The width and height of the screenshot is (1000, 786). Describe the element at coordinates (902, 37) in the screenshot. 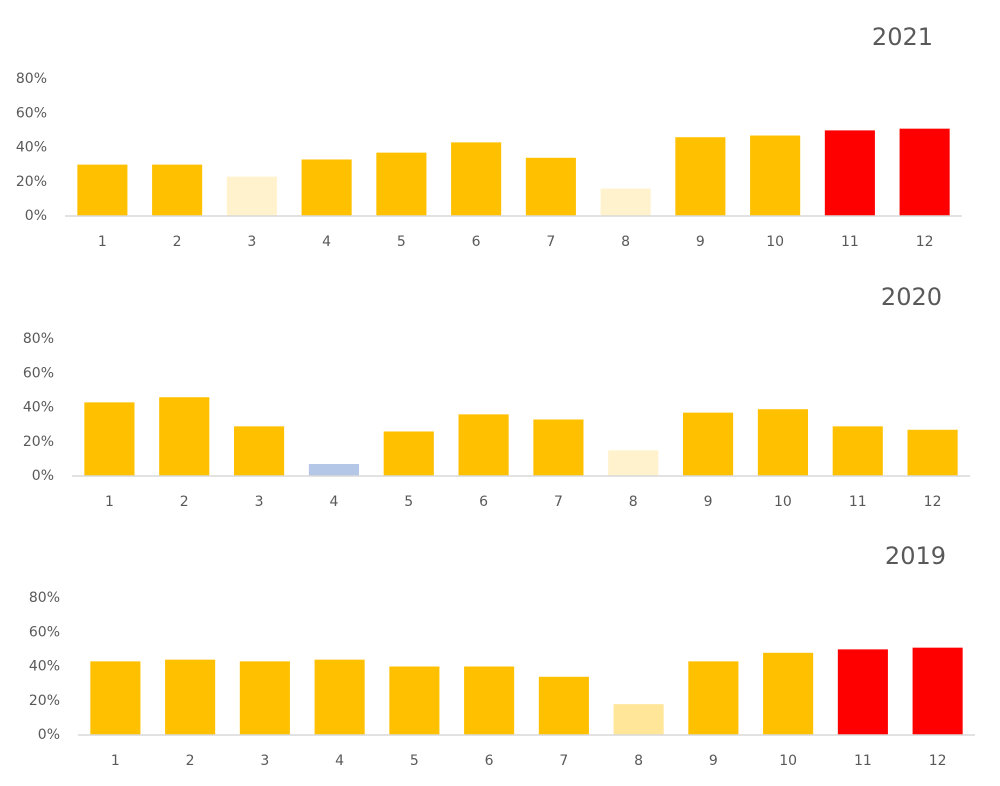

I see `chart-title: 2021` at that location.